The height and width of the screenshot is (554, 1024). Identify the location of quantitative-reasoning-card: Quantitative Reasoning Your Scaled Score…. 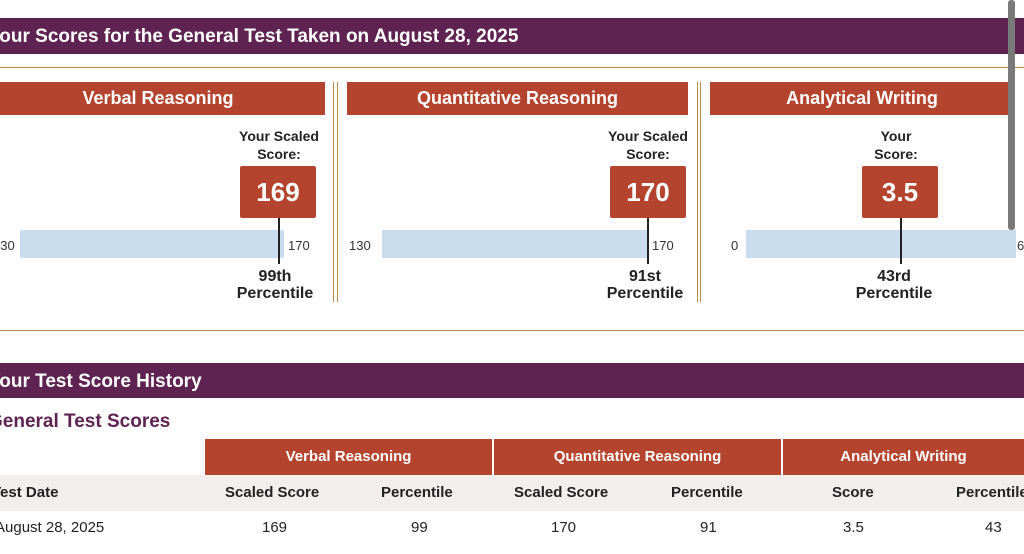
(517, 192).